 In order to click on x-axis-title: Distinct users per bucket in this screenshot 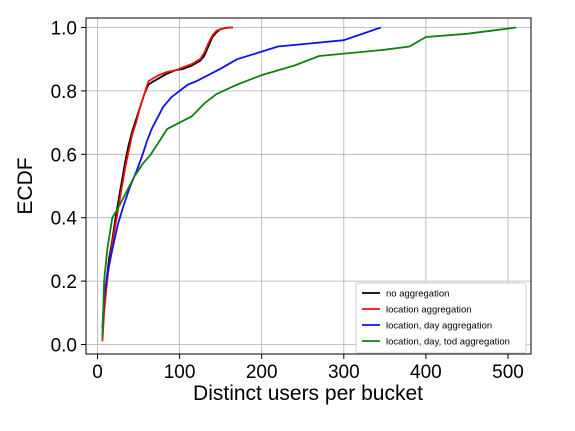, I will do `click(308, 393)`.